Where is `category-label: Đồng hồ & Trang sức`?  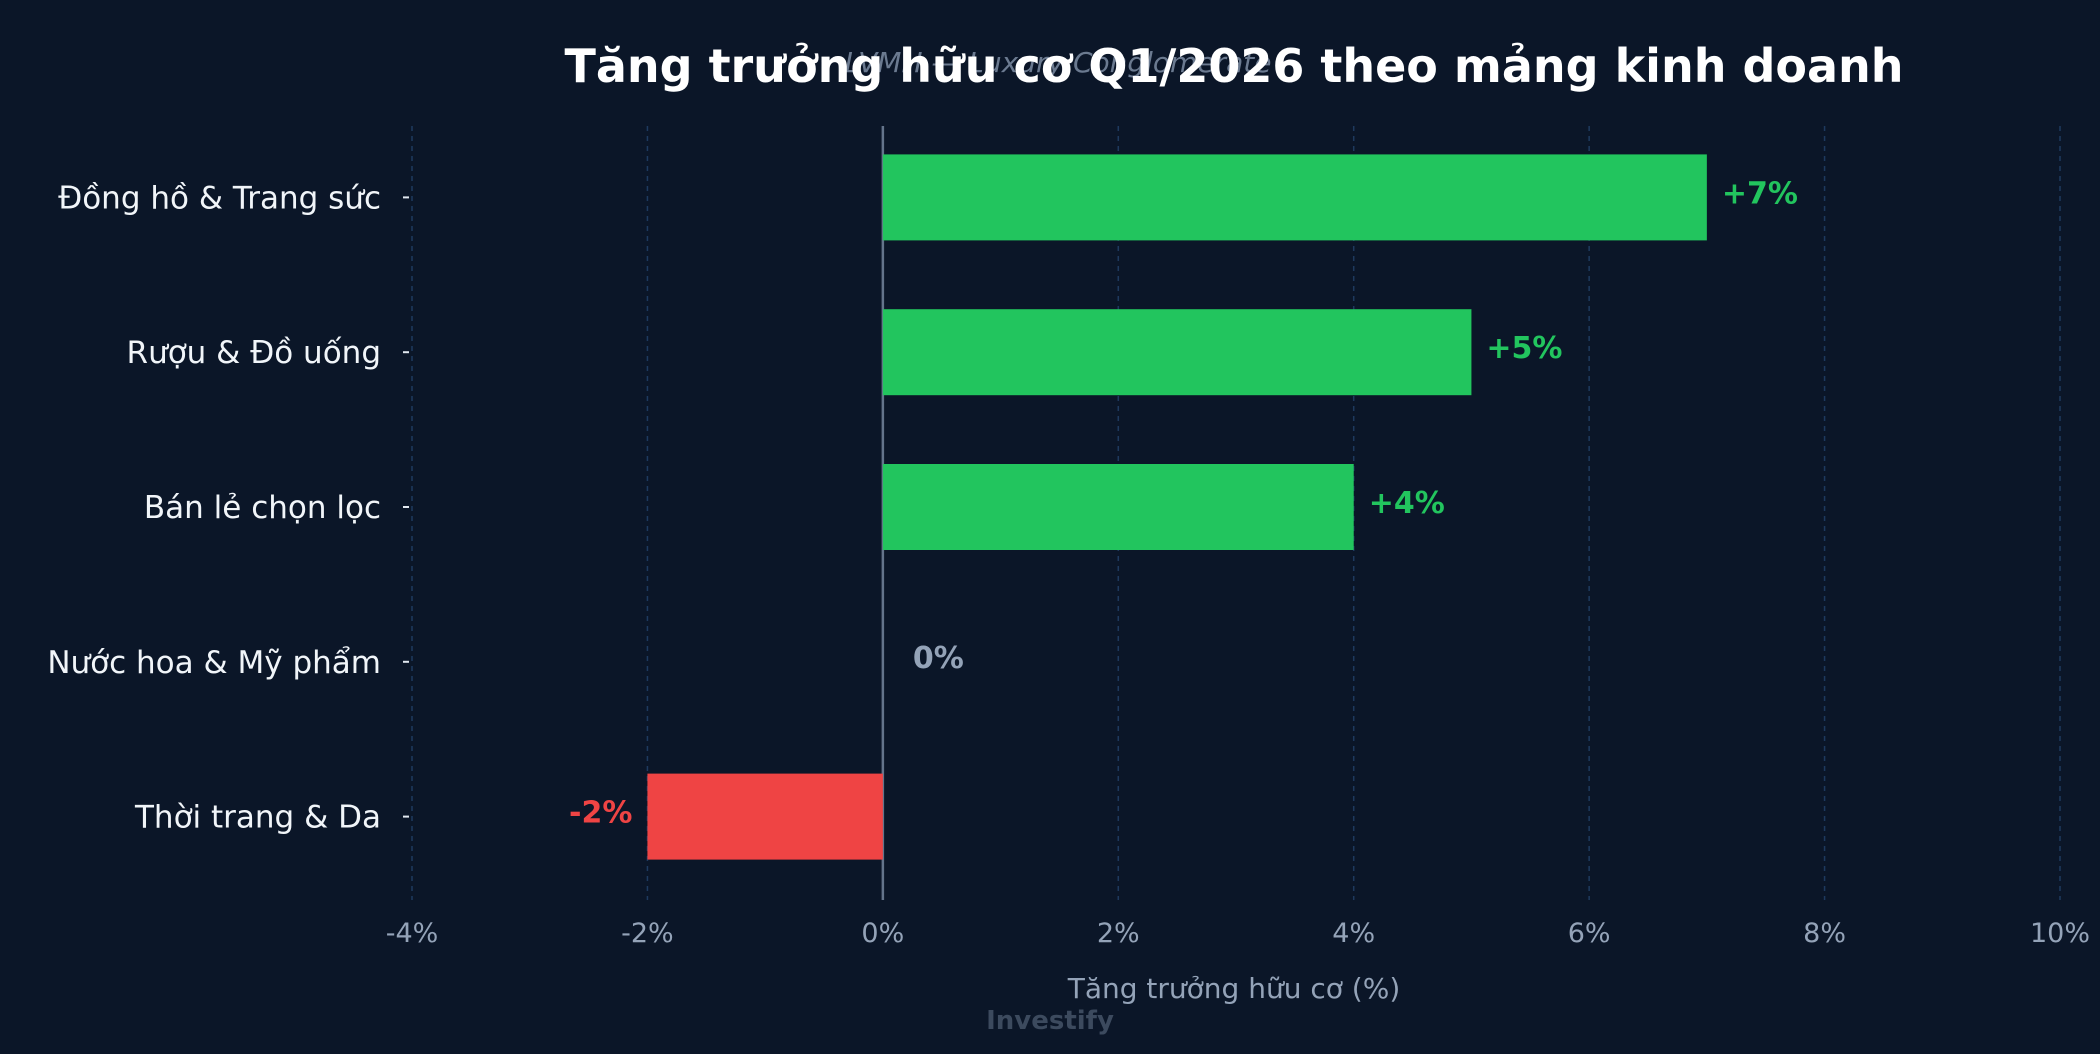
category-label: Đồng hồ & Trang sức is located at coordinates (219, 198).